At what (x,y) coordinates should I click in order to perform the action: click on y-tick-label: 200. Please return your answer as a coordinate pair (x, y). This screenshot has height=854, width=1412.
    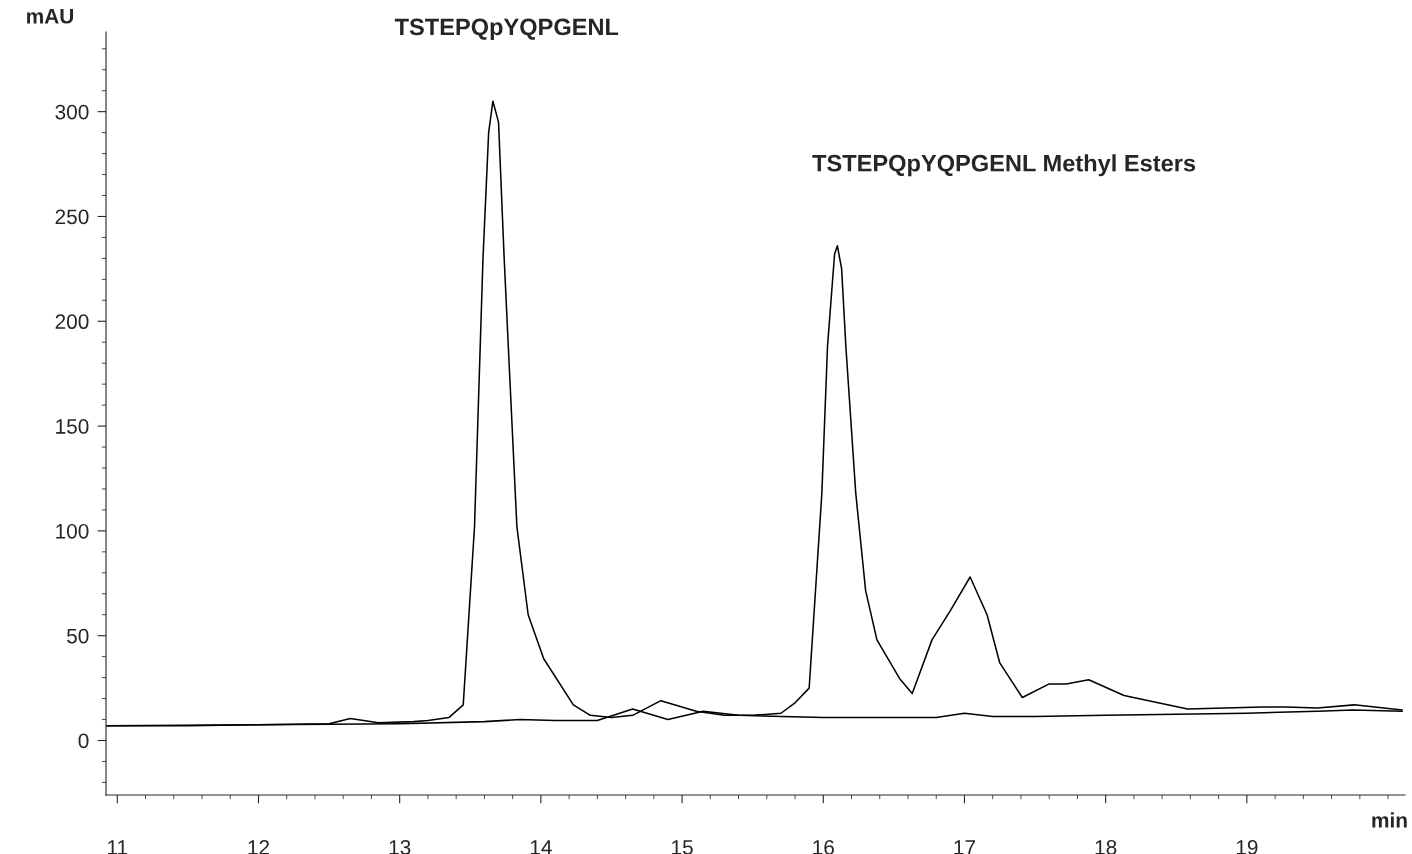
    Looking at the image, I should click on (72, 322).